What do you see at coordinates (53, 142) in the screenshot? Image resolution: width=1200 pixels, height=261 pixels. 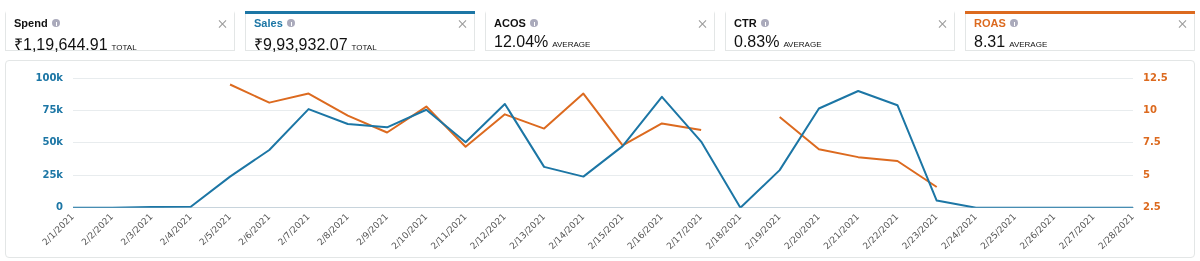 I see `y-tick-label: 50k` at bounding box center [53, 142].